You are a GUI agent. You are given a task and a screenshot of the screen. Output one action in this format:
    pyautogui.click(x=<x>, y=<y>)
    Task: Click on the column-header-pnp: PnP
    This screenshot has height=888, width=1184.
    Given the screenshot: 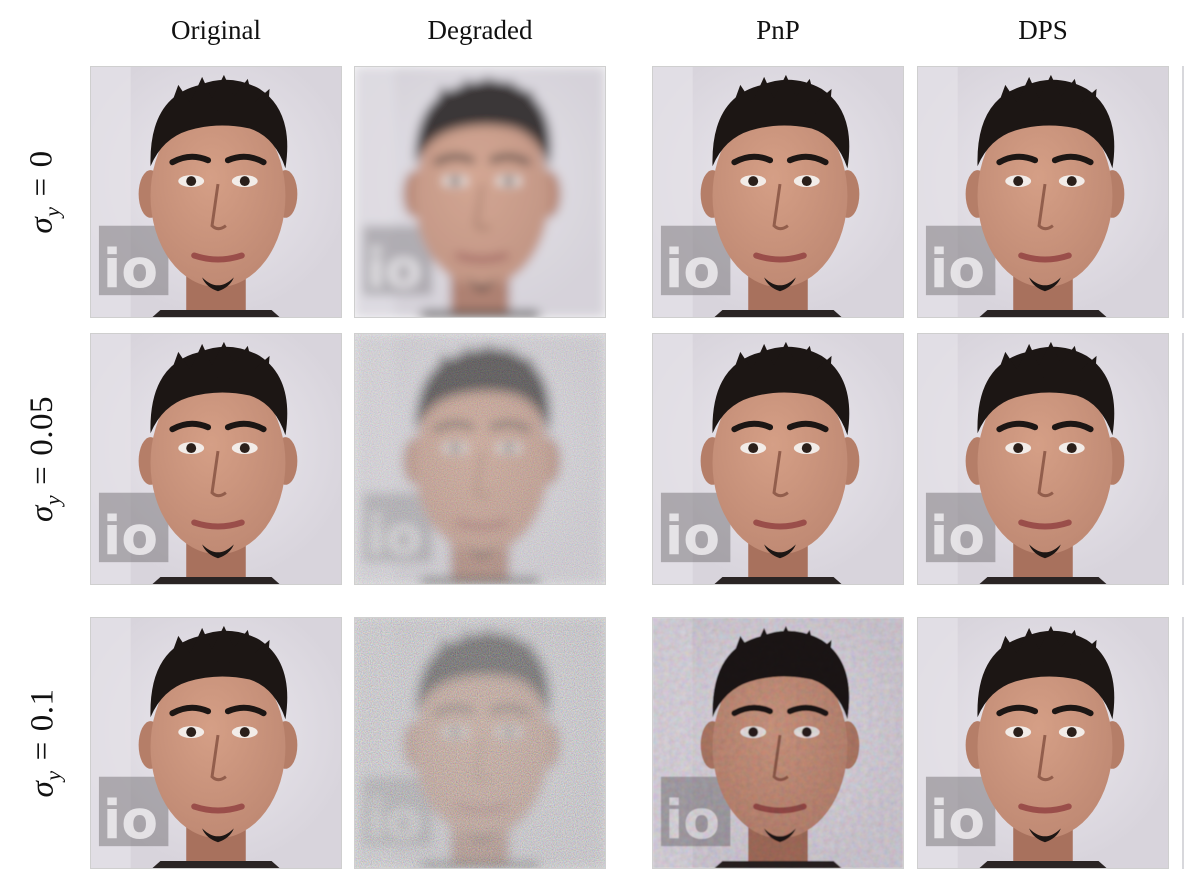 What is the action you would take?
    pyautogui.click(x=778, y=30)
    